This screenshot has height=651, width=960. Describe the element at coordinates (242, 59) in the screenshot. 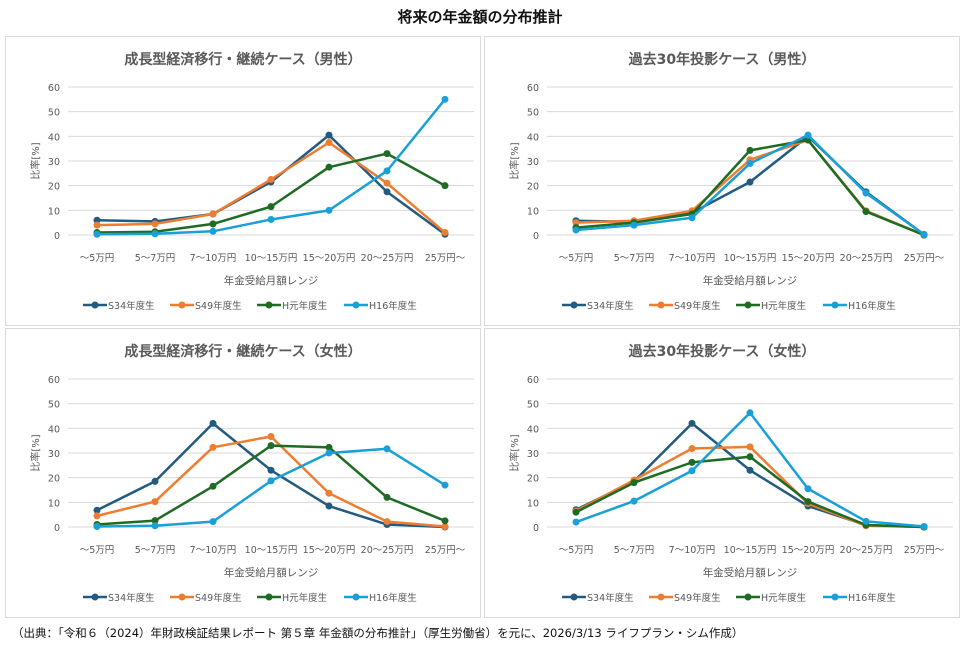

I see `chart-title: 成長型経済移行・継続ケース（男性）` at that location.